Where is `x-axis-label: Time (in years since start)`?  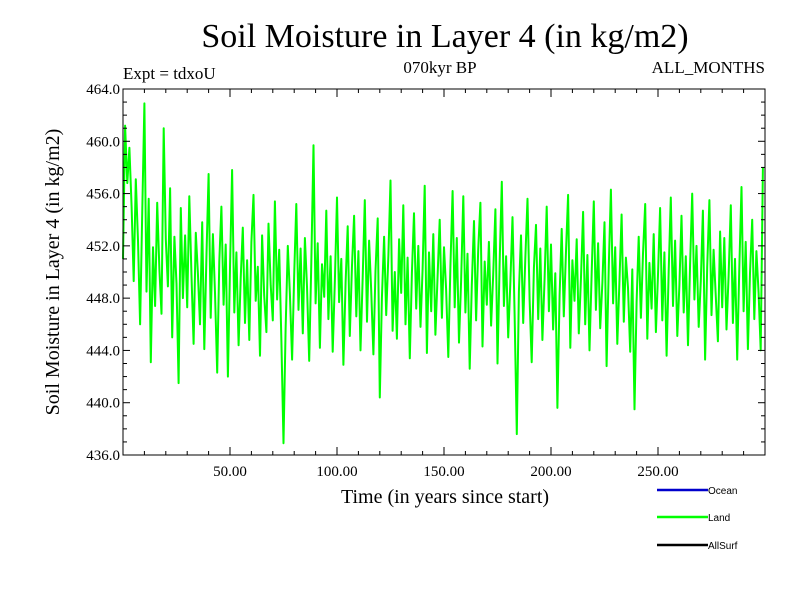 x-axis-label: Time (in years since start) is located at coordinates (445, 497).